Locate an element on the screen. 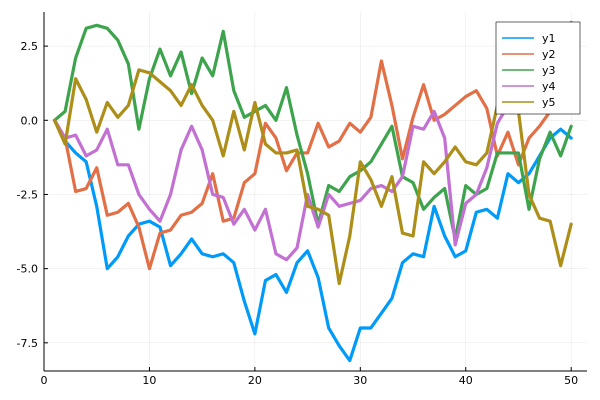  x-tick-label: 30 is located at coordinates (360, 380).